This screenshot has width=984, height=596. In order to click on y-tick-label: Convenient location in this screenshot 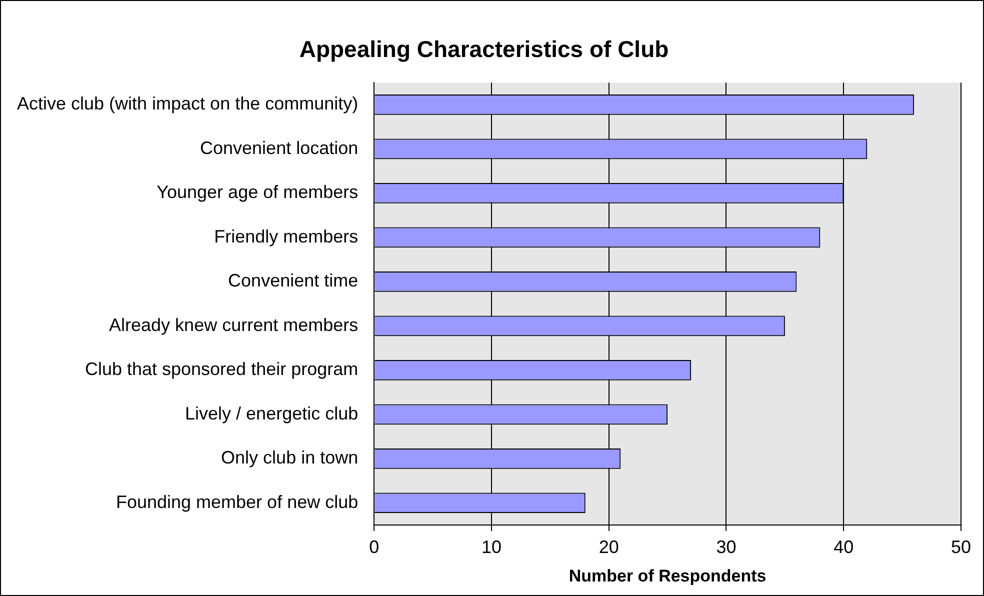, I will do `click(279, 148)`.